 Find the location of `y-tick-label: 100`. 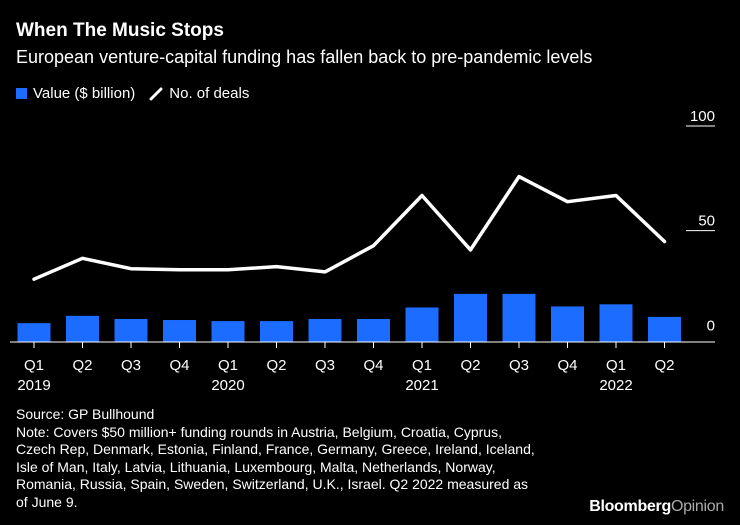

y-tick-label: 100 is located at coordinates (702, 116).